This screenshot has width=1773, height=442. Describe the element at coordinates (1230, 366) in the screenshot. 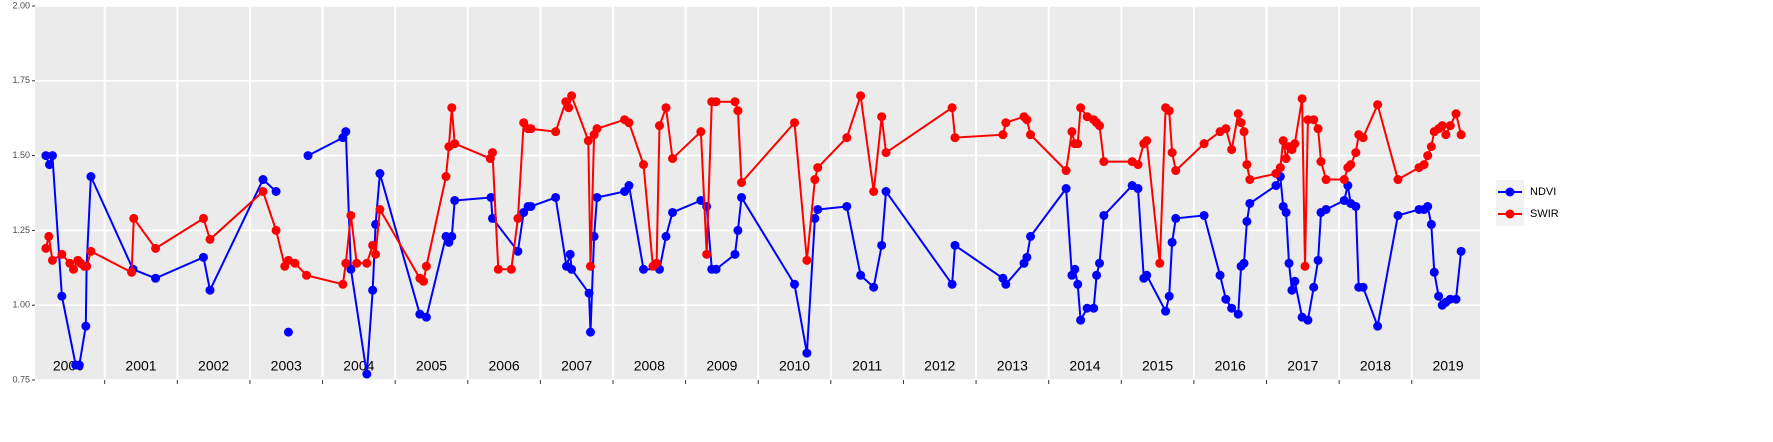

I see `year-label: 2016` at that location.